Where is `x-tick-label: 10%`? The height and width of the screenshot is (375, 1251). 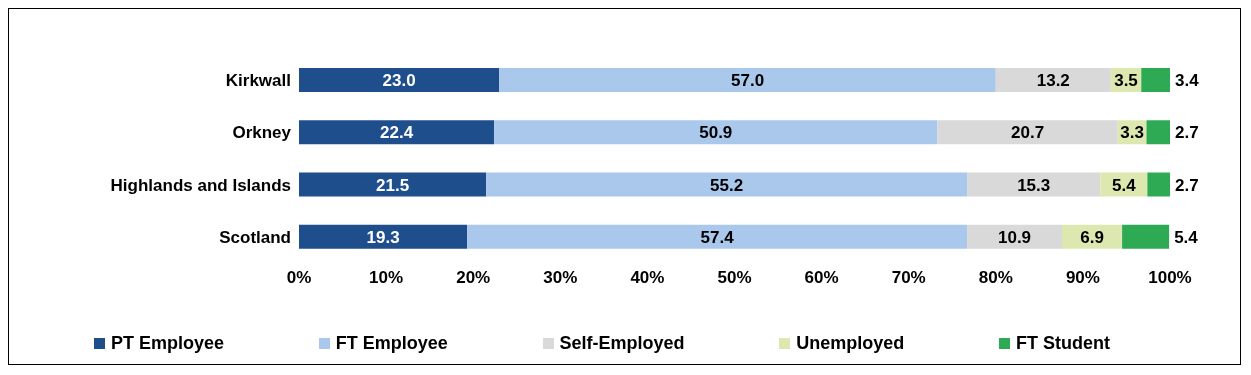 x-tick-label: 10% is located at coordinates (386, 278).